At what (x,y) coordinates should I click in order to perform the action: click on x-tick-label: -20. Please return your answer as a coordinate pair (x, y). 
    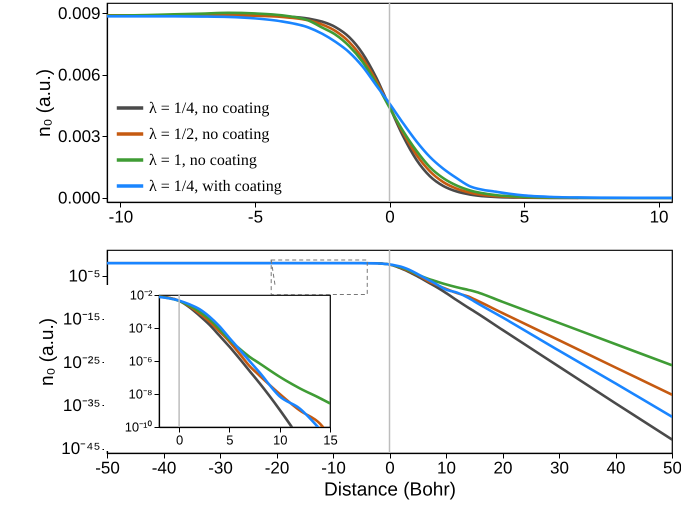
    Looking at the image, I should click on (277, 468).